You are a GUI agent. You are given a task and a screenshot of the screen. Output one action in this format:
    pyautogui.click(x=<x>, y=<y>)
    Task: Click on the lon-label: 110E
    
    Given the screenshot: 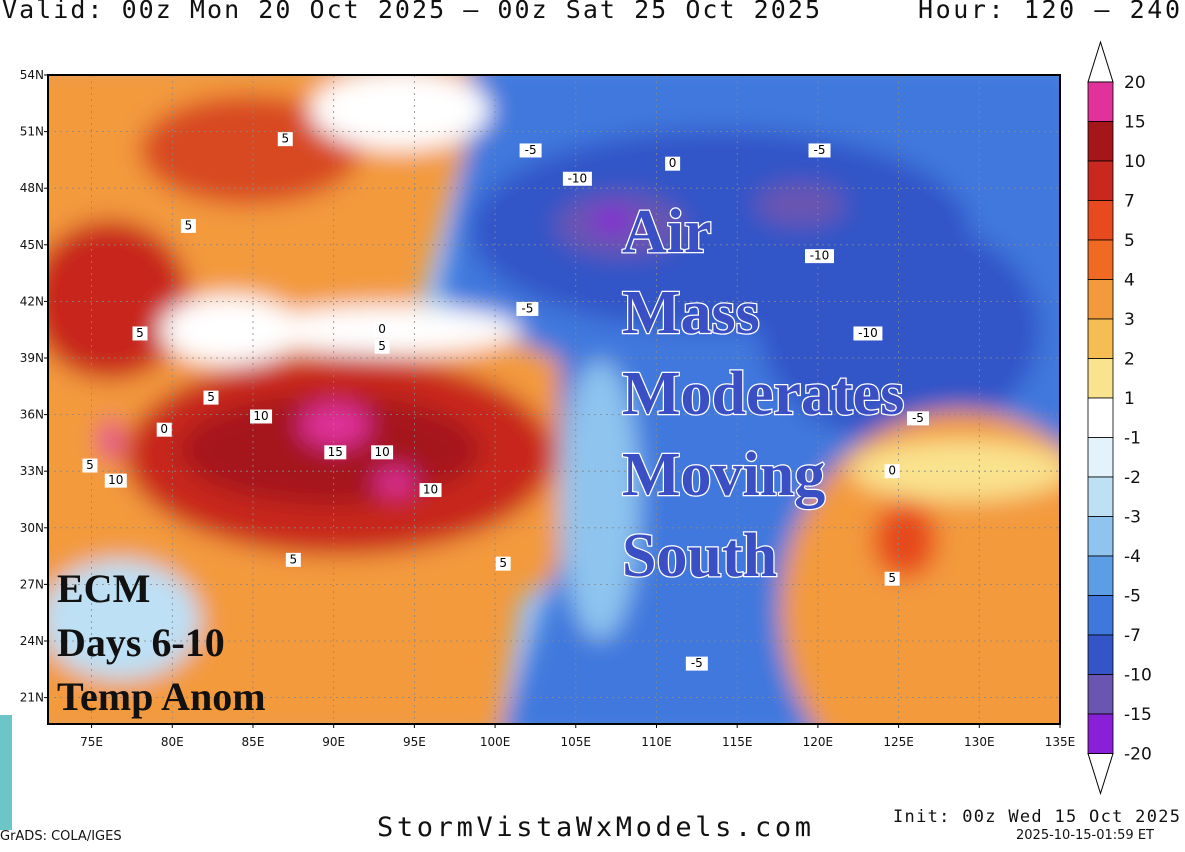 What is the action you would take?
    pyautogui.click(x=656, y=742)
    